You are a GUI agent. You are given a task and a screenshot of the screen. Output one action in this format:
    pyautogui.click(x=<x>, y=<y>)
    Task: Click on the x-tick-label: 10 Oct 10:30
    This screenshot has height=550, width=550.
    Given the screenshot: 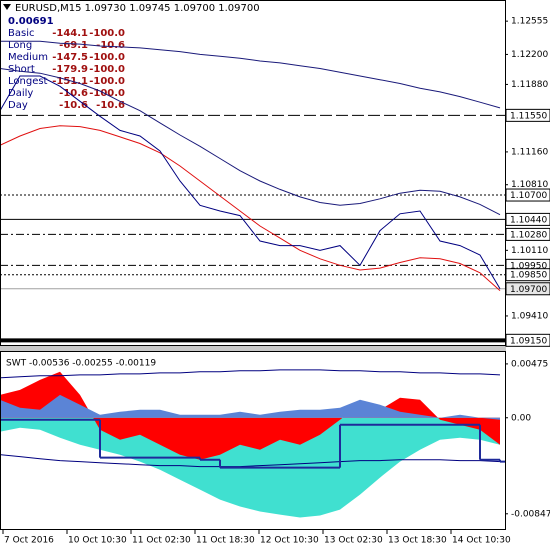 What is the action you would take?
    pyautogui.click(x=97, y=541)
    